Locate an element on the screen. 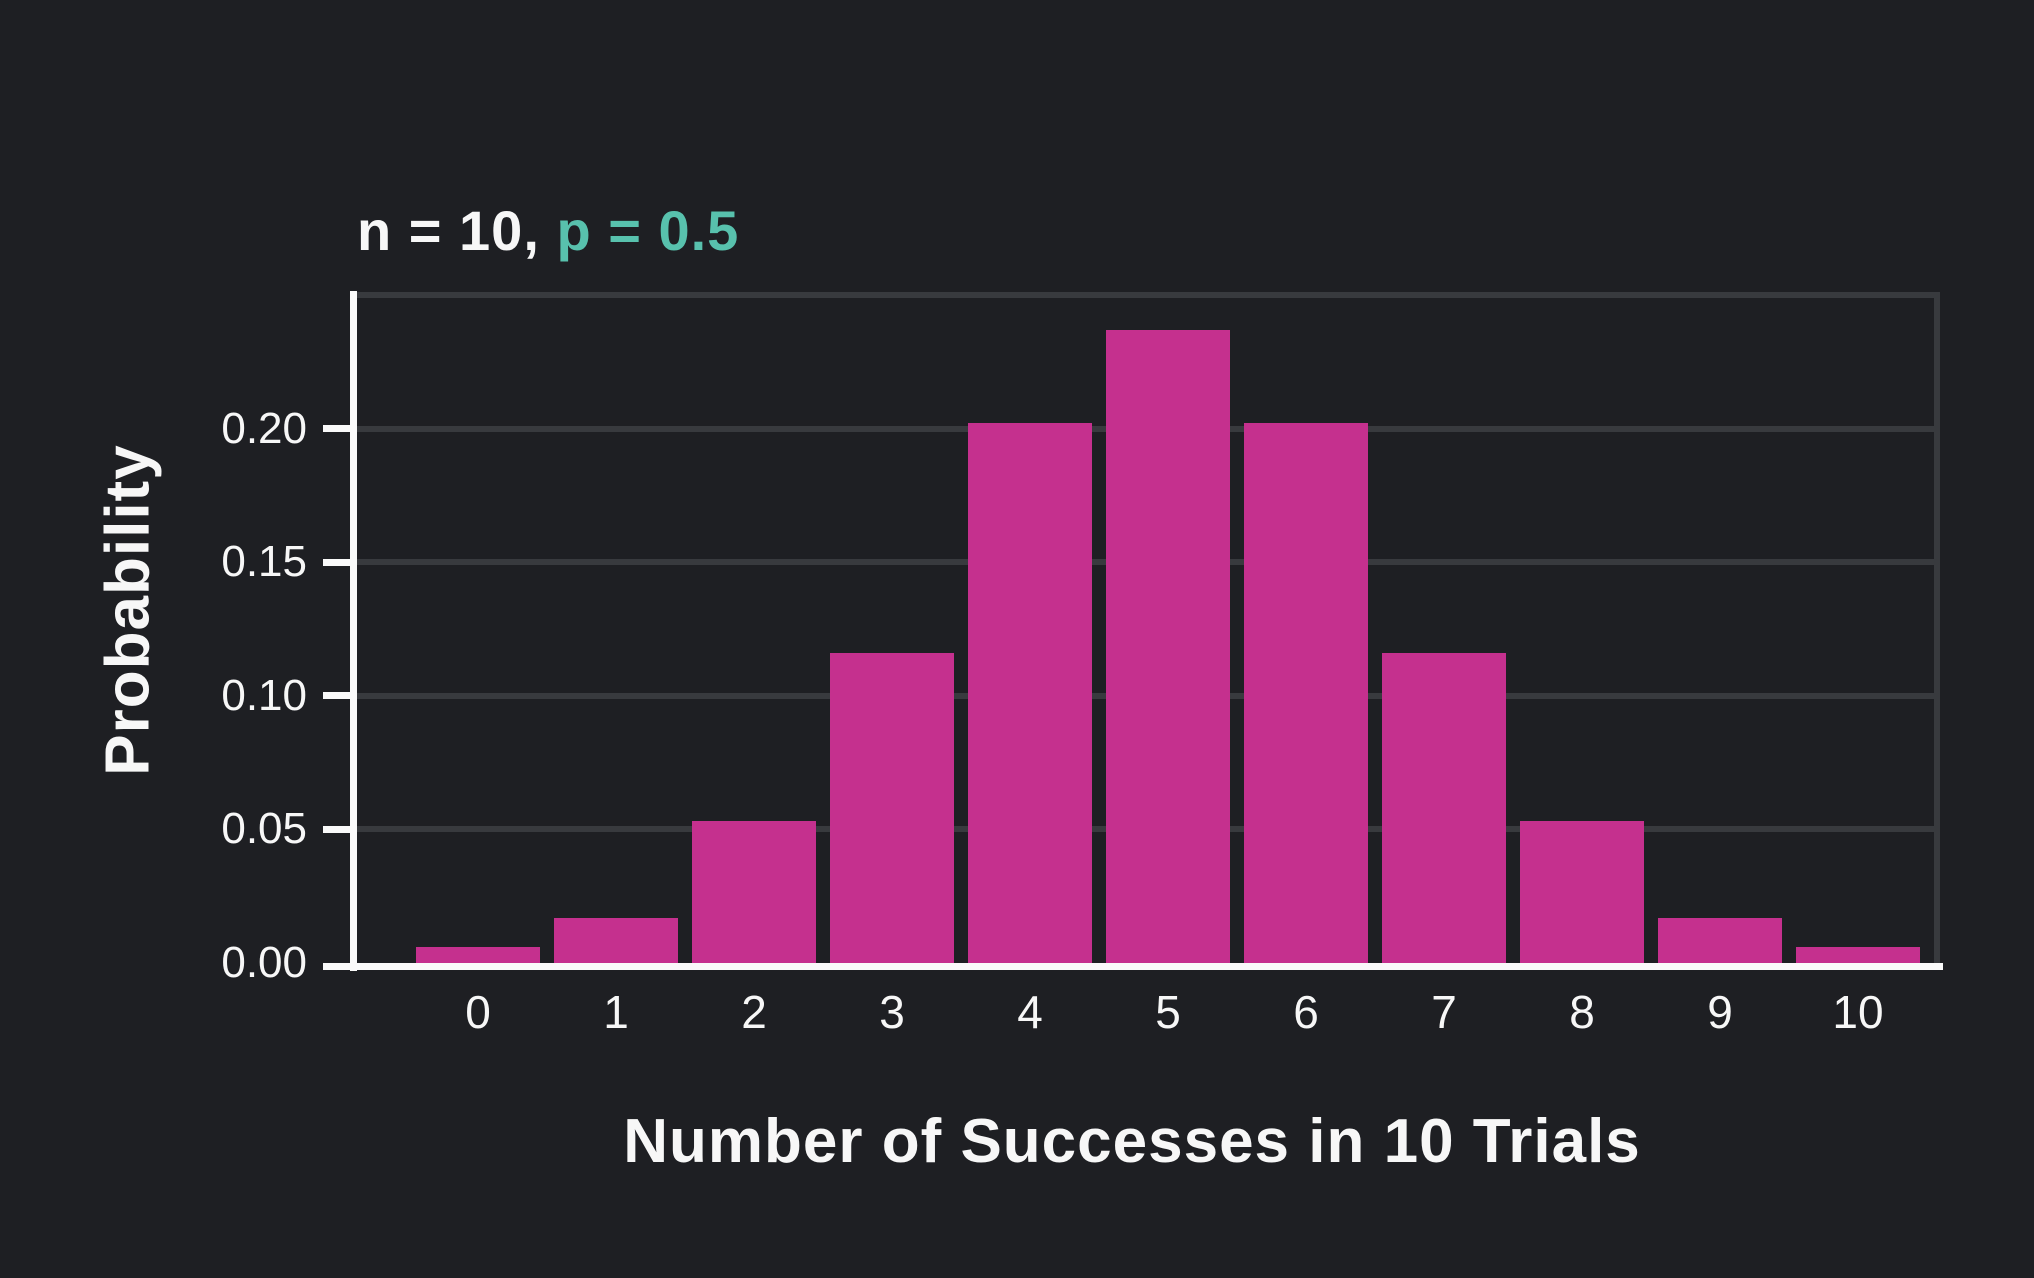 The image size is (2034, 1278). gridline-0.25 is located at coordinates (1148, 295).